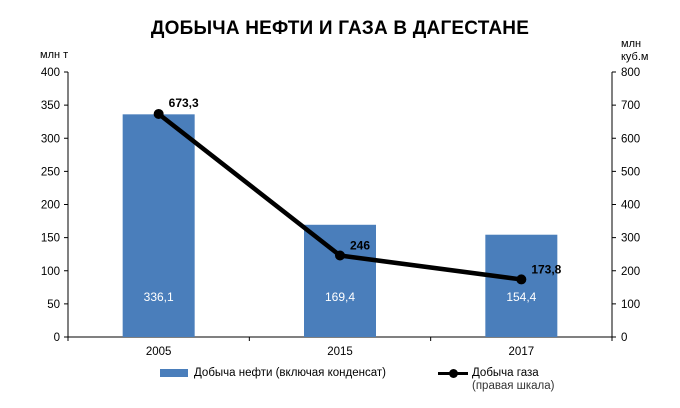 Image resolution: width=680 pixels, height=408 pixels. I want to click on right-axis-tick-label: 600, so click(630, 139).